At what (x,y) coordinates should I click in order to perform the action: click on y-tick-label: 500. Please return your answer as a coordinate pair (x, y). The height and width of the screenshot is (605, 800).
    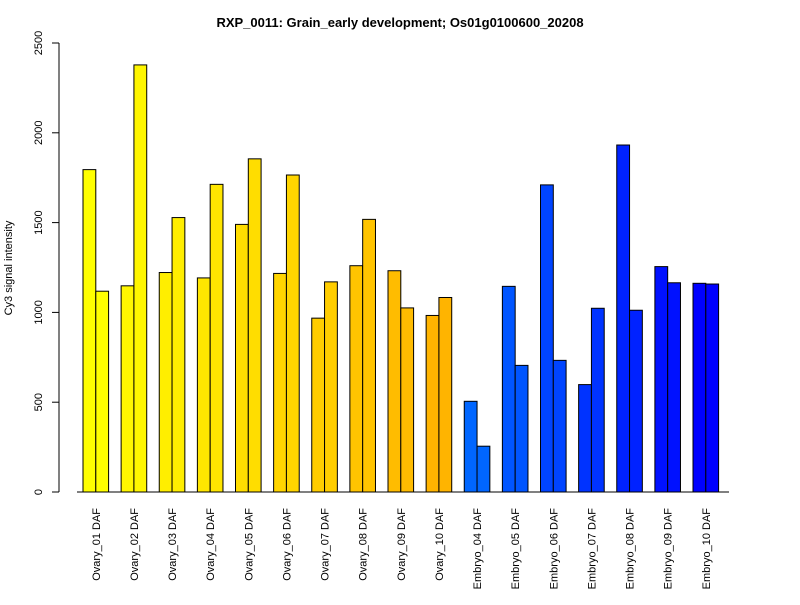
    Looking at the image, I should click on (39, 402).